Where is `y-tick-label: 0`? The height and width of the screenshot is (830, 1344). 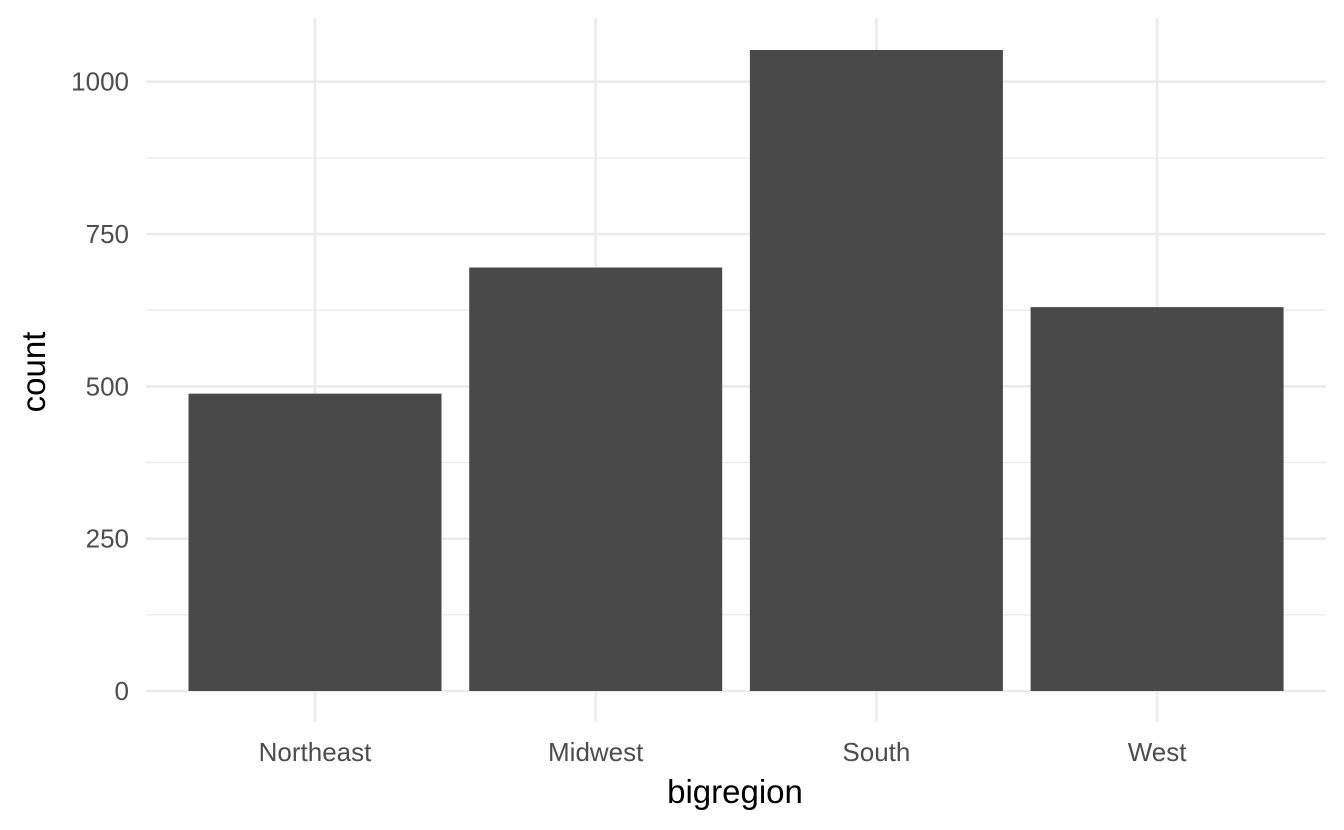
y-tick-label: 0 is located at coordinates (122, 691).